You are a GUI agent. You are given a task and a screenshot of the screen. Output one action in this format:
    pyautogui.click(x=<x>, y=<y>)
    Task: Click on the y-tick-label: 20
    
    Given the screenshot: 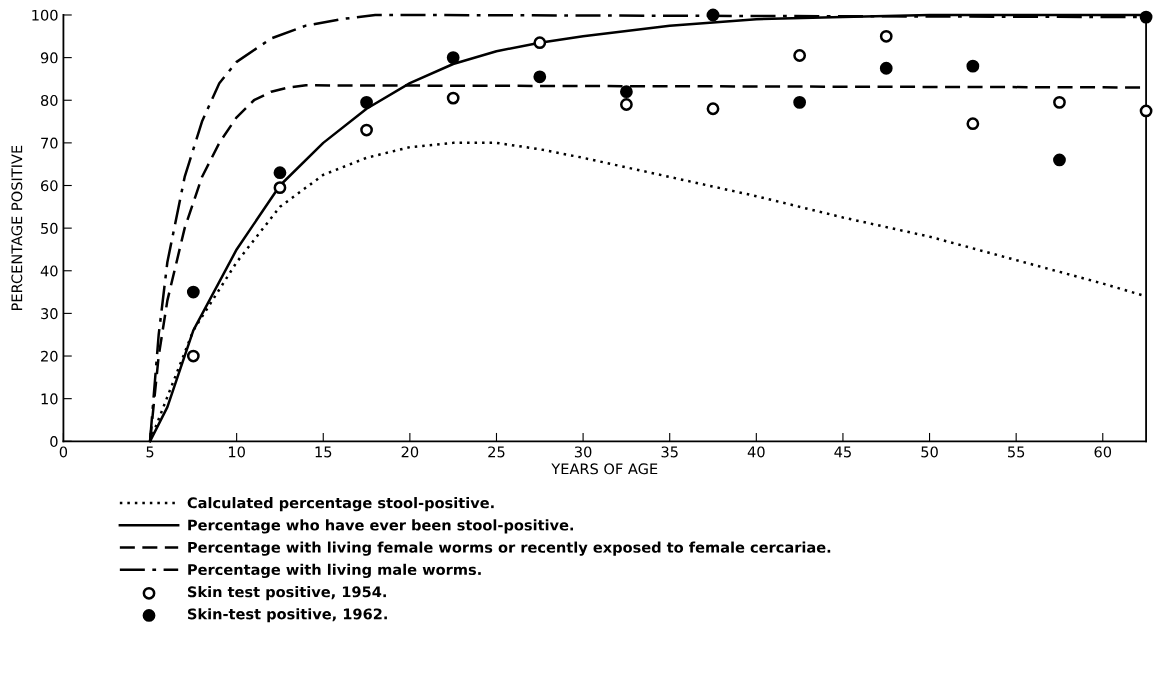 What is the action you would take?
    pyautogui.click(x=49, y=356)
    